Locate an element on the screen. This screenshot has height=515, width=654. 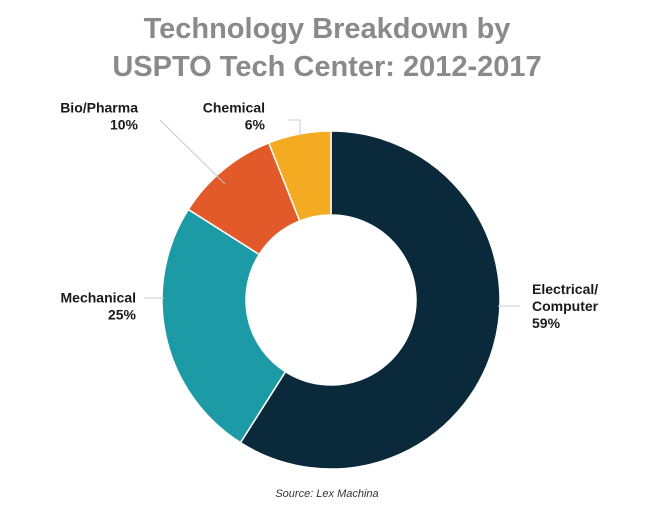
slice-label: Bio/Pharma 10% is located at coordinates (99, 116).